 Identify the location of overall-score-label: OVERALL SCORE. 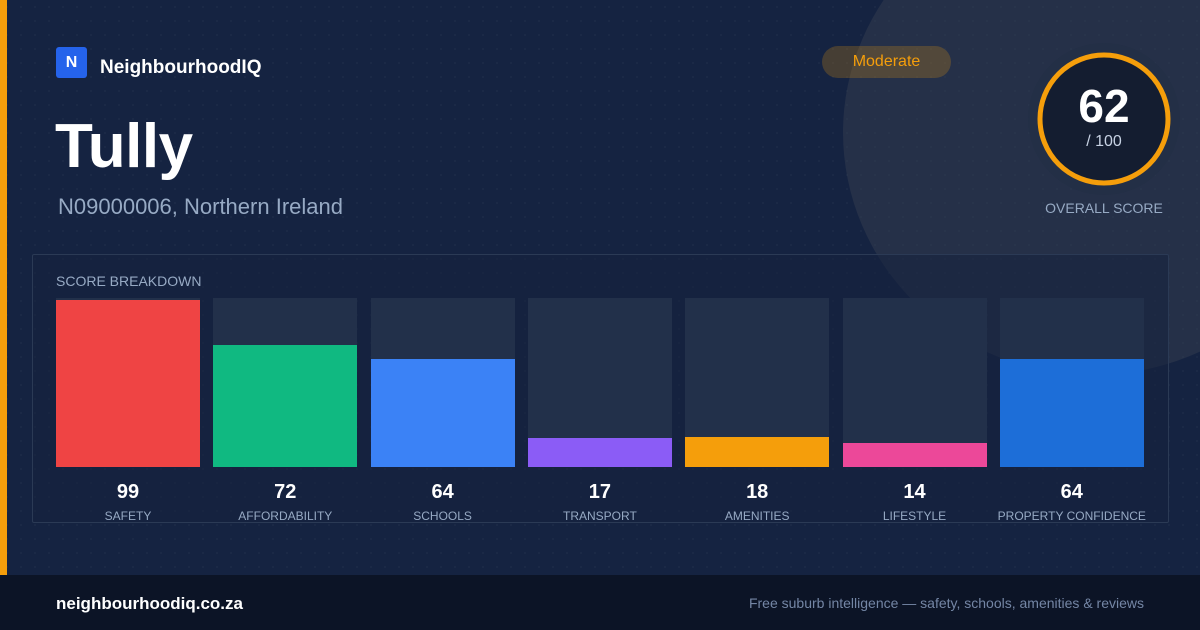
(1104, 208).